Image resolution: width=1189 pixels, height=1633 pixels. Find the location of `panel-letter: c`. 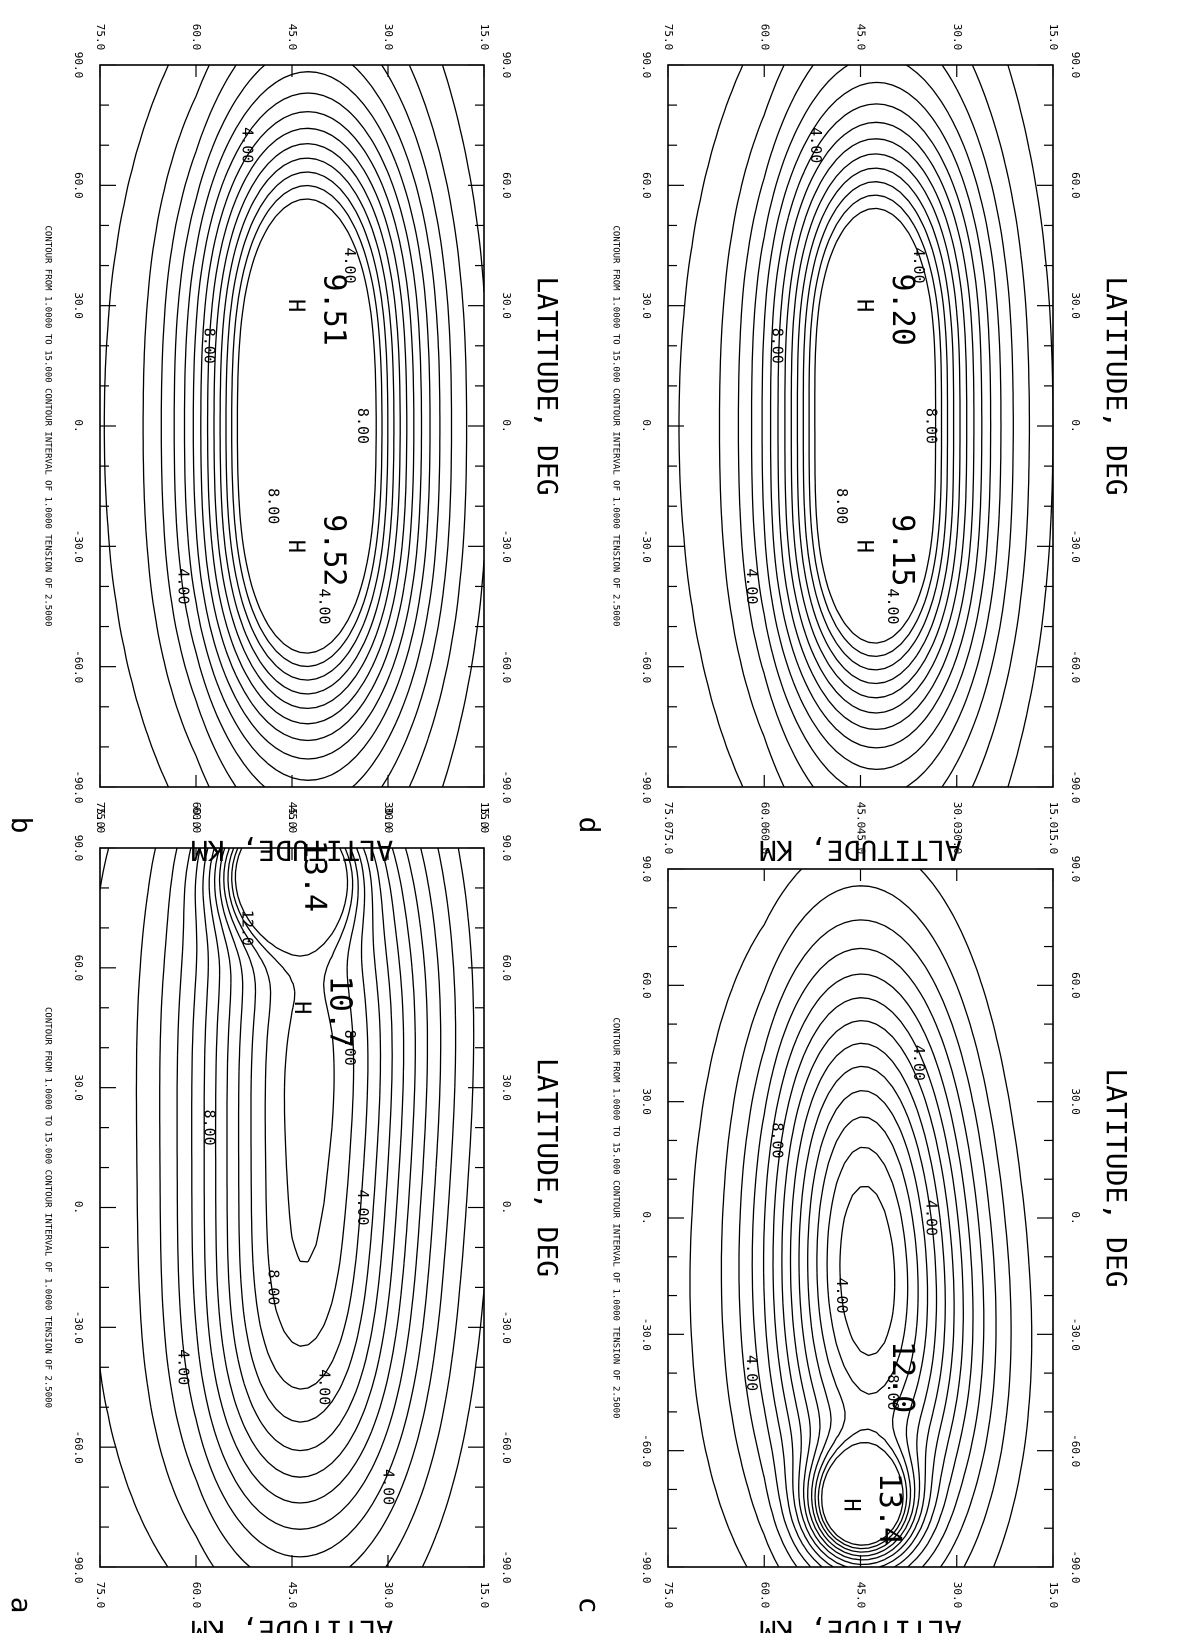

panel-letter: c is located at coordinates (589, 1605).